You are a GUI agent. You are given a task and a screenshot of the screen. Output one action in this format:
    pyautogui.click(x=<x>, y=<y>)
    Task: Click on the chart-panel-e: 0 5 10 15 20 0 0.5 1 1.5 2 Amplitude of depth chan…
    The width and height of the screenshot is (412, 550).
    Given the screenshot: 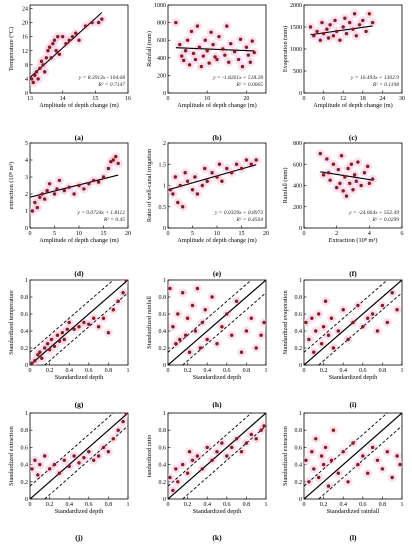 What is the action you would take?
    pyautogui.click(x=207, y=209)
    